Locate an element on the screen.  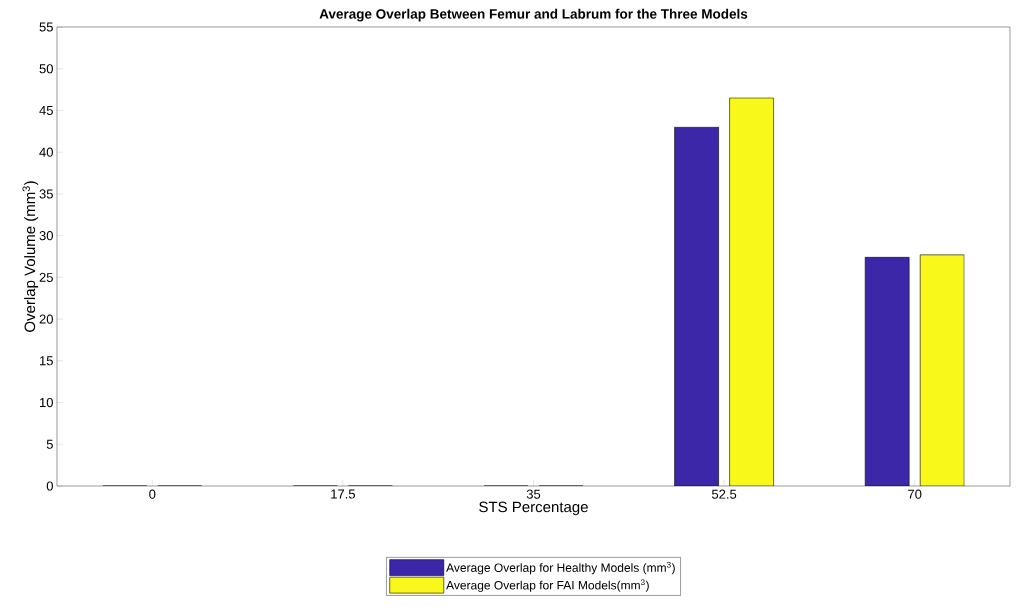
y-tick-label: 25 is located at coordinates (46, 277).